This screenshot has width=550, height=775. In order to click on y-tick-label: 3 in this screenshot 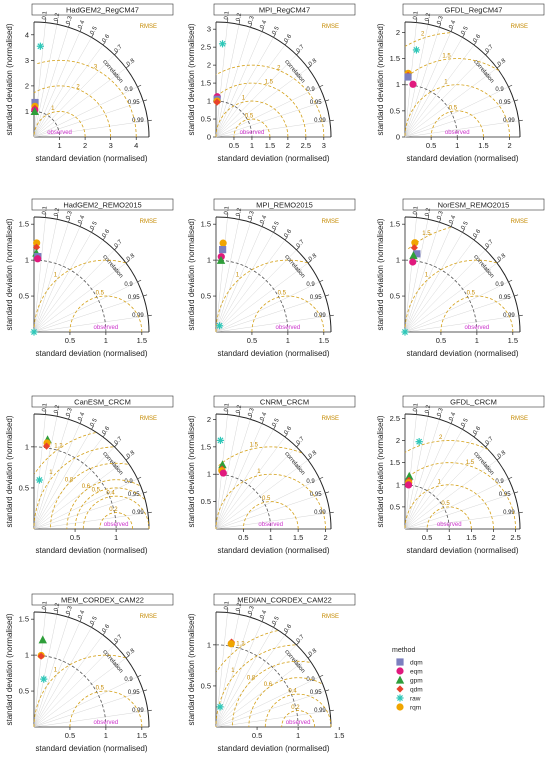, I will do `click(27, 60)`.